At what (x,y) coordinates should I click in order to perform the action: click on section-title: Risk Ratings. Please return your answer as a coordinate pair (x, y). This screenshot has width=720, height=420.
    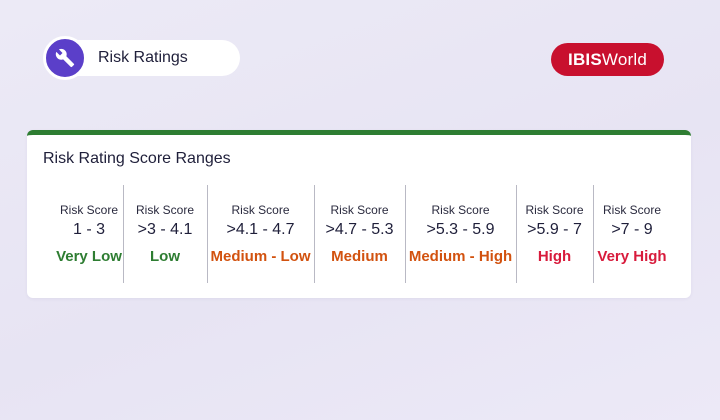
    Looking at the image, I should click on (143, 57).